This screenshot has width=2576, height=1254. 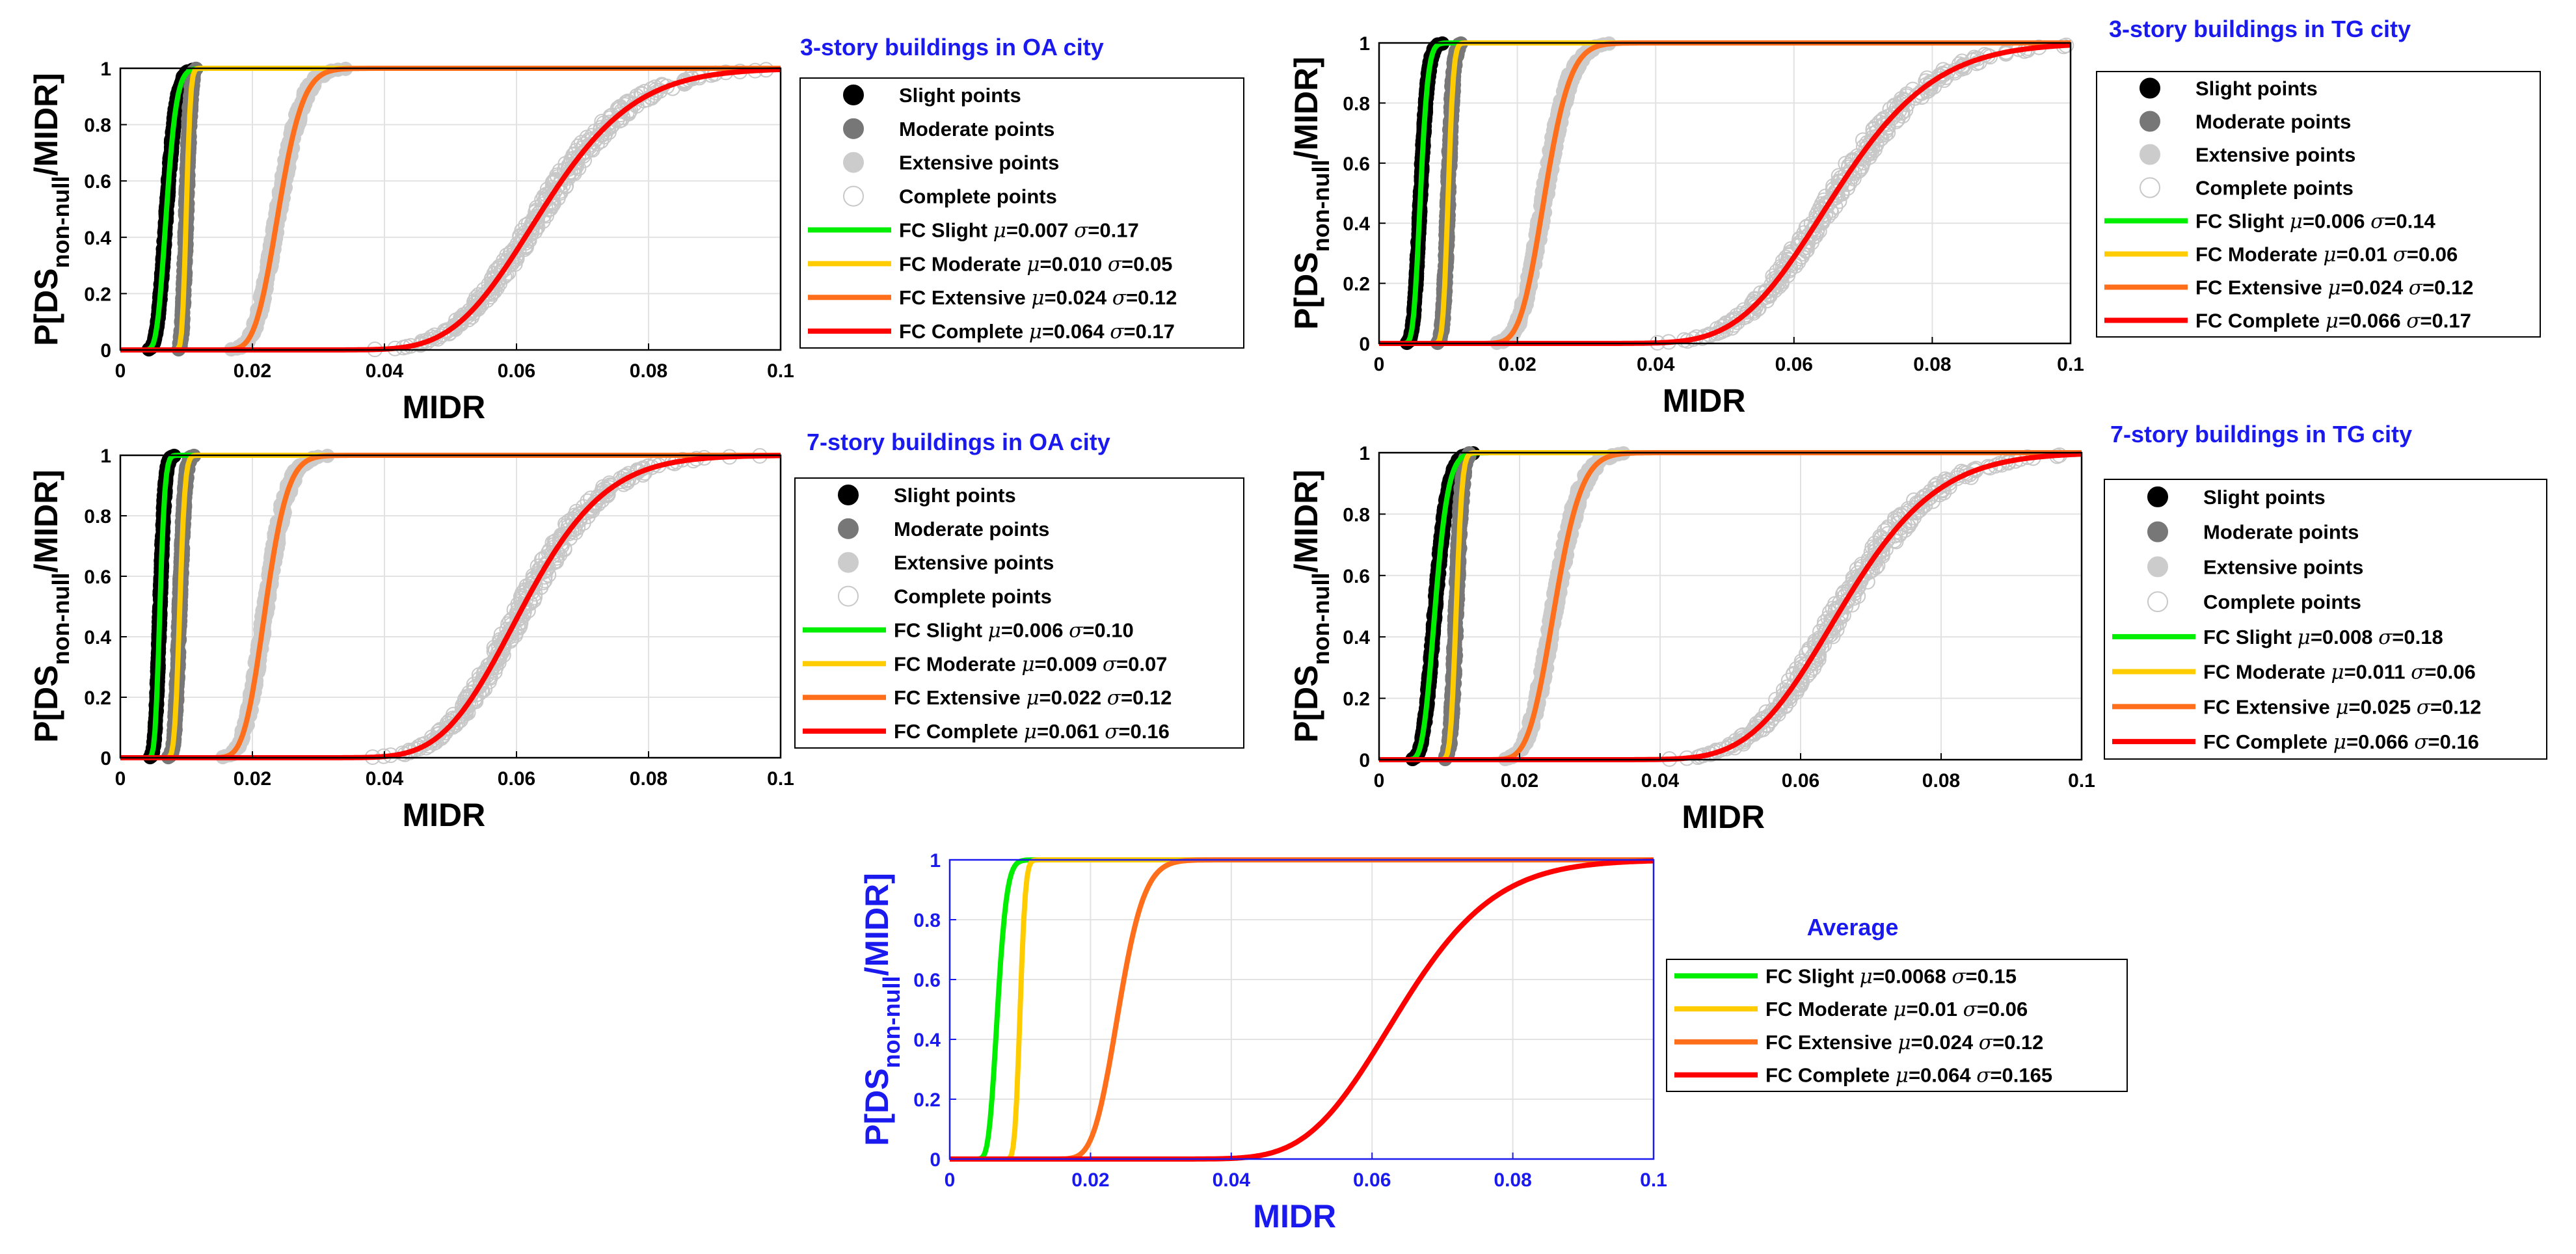 What do you see at coordinates (1517, 364) in the screenshot?
I see `x-tick-label: 0.02` at bounding box center [1517, 364].